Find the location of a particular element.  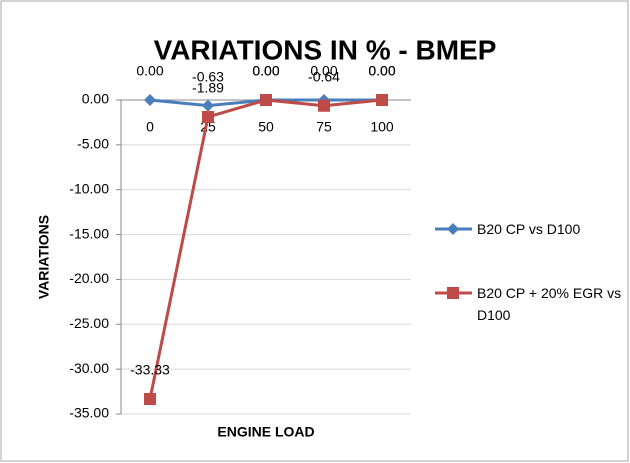

data-label: -0.63 is located at coordinates (208, 76).